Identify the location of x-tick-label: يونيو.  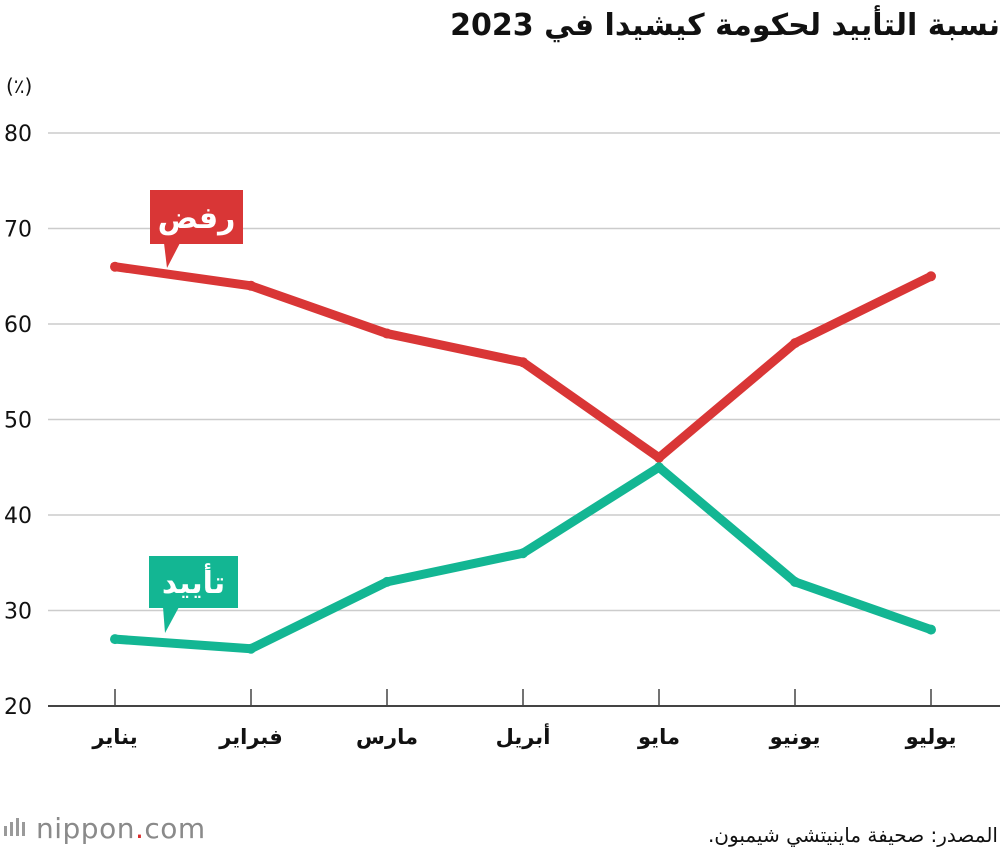
(795, 737).